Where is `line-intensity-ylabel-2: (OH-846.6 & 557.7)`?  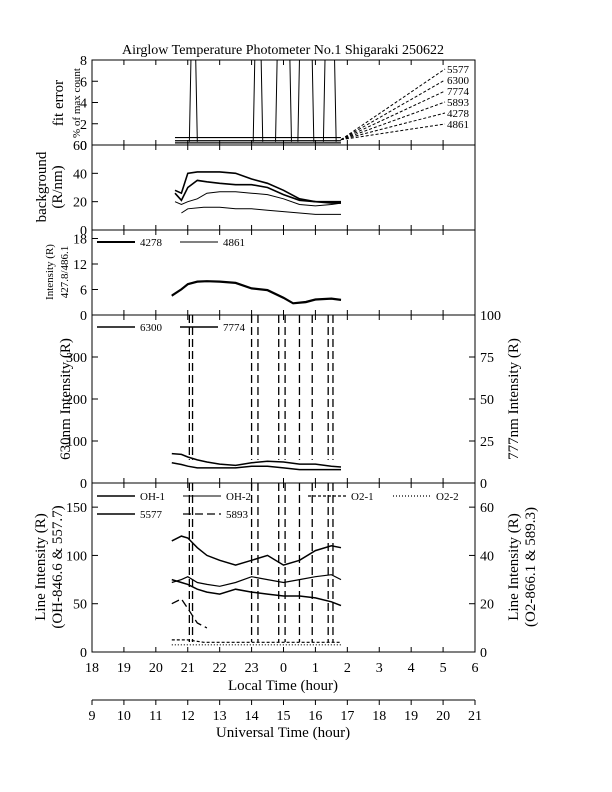
line-intensity-ylabel-2: (OH-846.6 & 557.7) is located at coordinates (58, 566).